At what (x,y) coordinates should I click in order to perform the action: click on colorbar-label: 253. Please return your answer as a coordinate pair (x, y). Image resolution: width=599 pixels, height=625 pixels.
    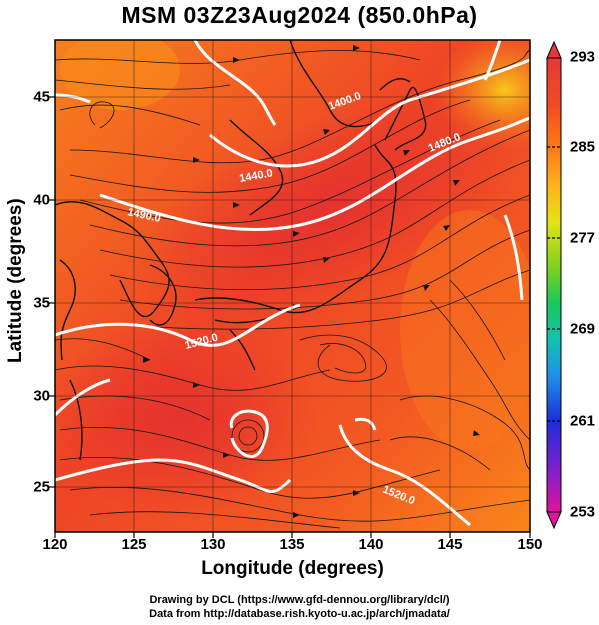
    Looking at the image, I should click on (583, 512).